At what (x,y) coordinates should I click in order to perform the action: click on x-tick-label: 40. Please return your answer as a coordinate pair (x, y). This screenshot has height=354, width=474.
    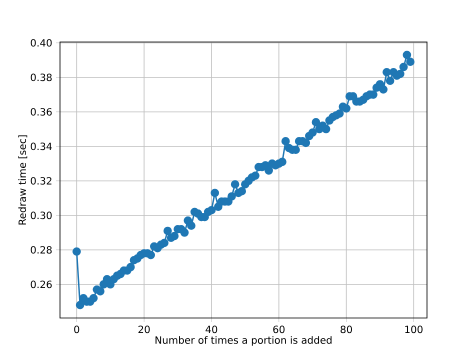
    Looking at the image, I should click on (212, 330).